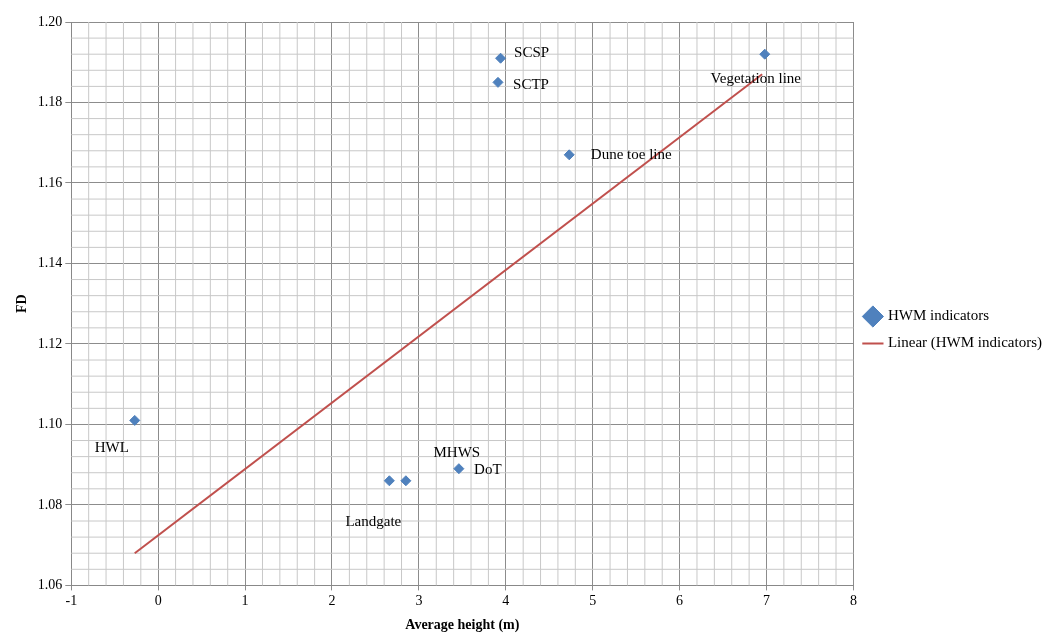  What do you see at coordinates (158, 601) in the screenshot?
I see `x-tick-label: 0` at bounding box center [158, 601].